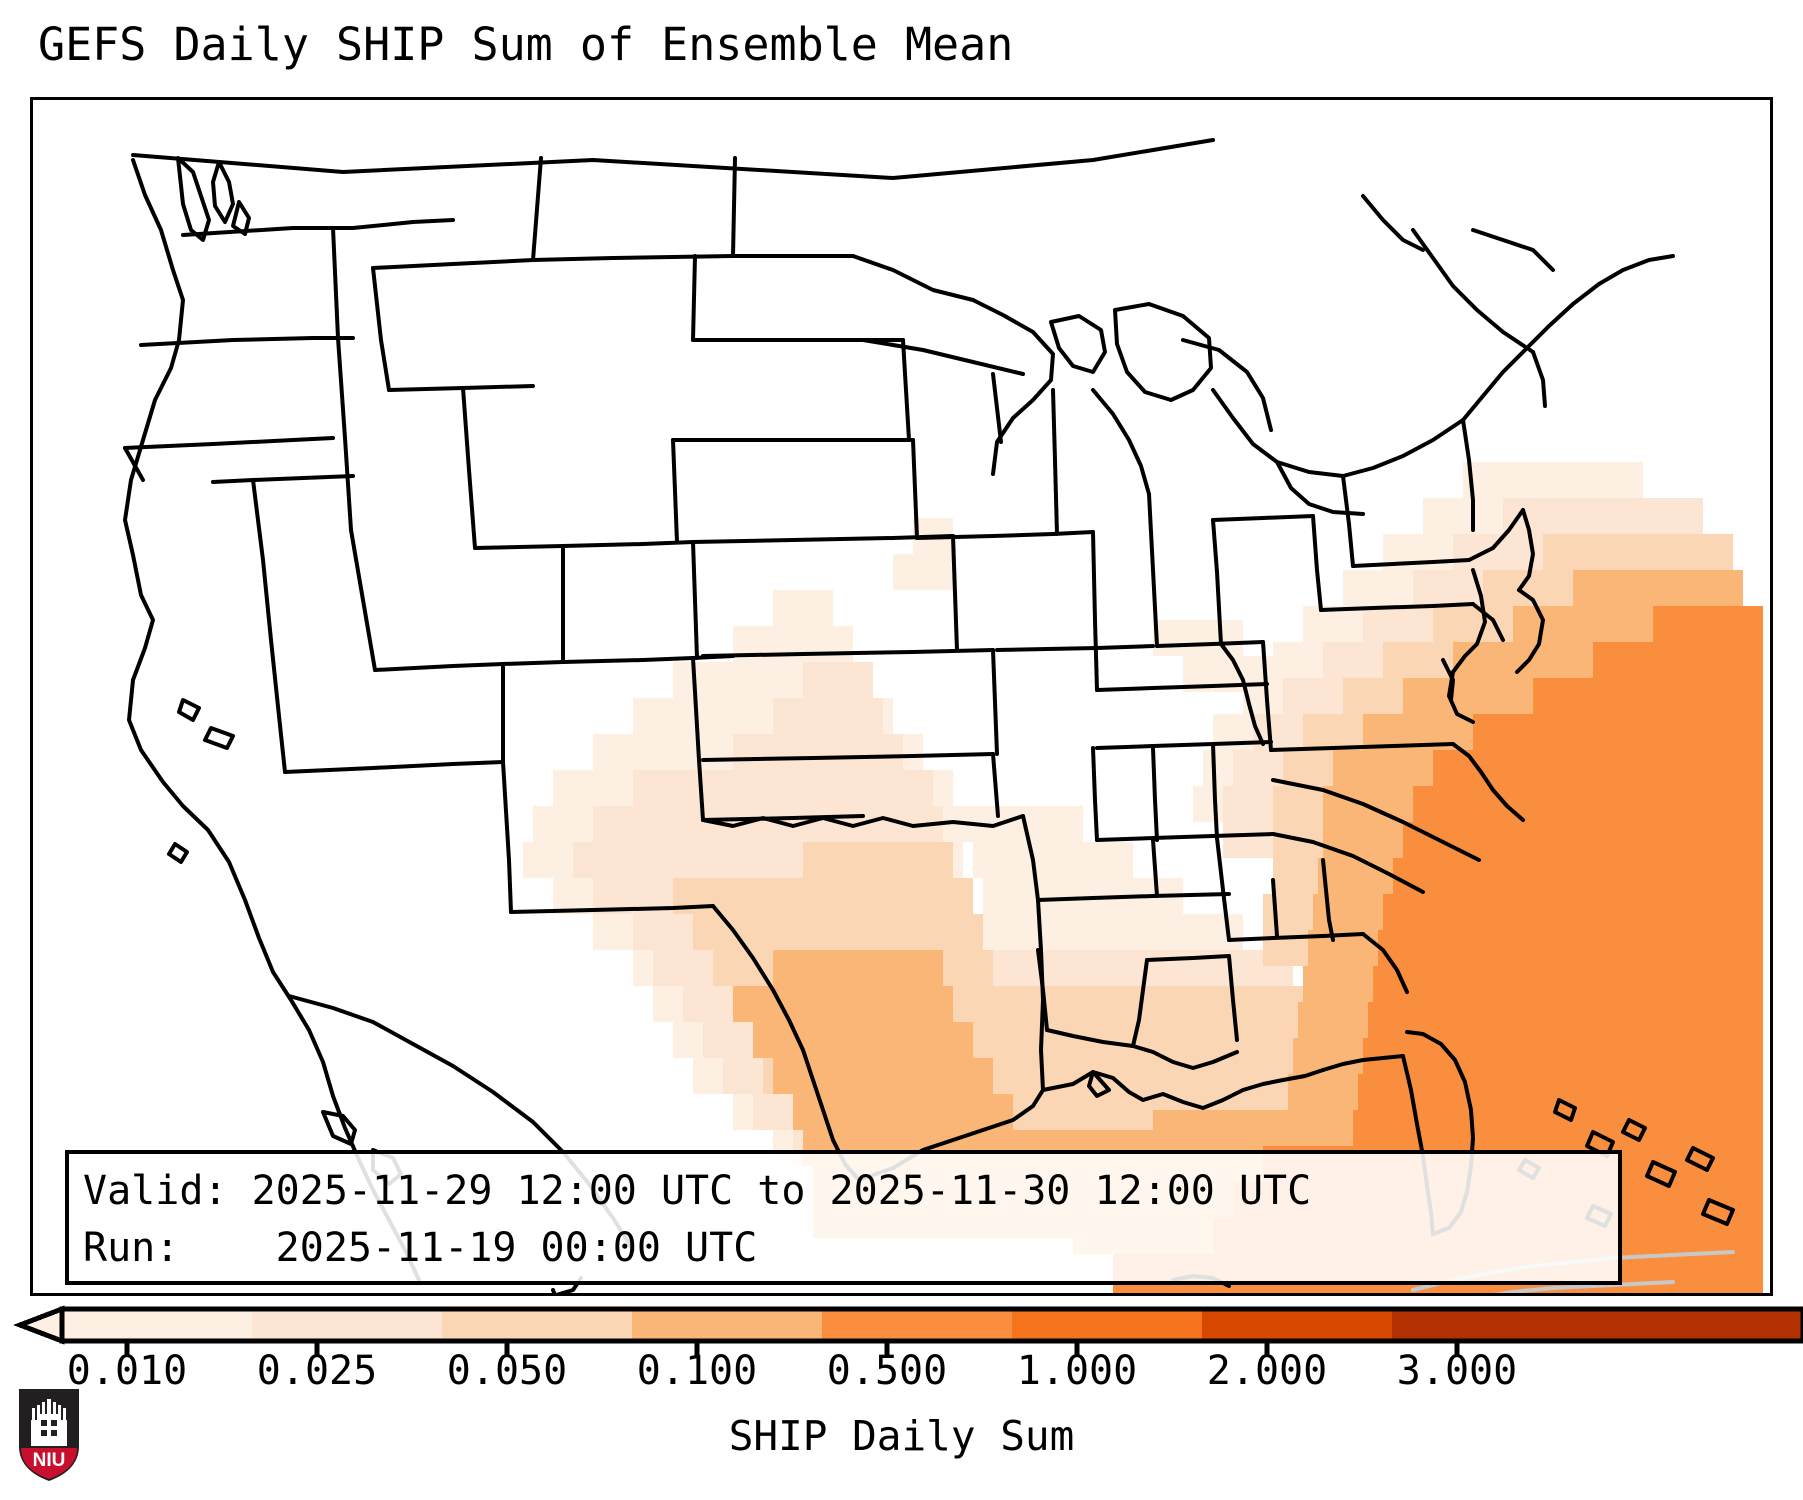 Image resolution: width=1803 pixels, height=1500 pixels. Describe the element at coordinates (1457, 1371) in the screenshot. I see `colorbar-tick-label: 3.000` at that location.